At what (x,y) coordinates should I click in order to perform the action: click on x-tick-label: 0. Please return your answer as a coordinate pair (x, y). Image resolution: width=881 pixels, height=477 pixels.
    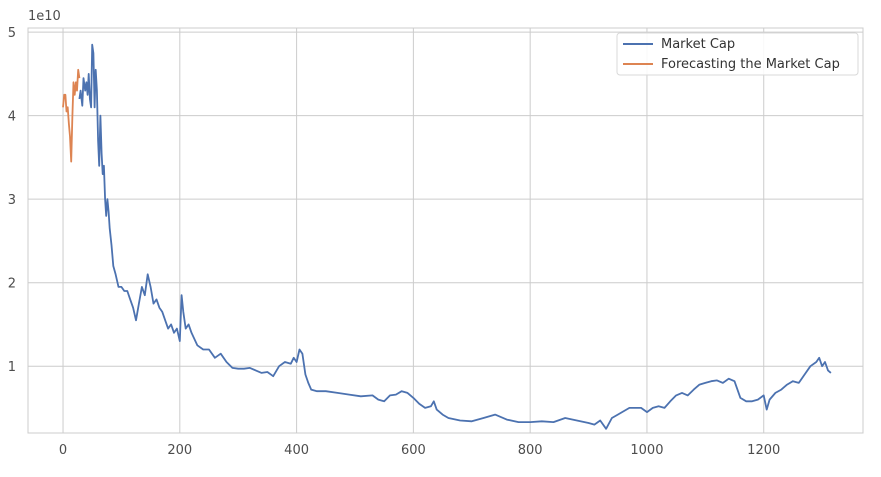
    Looking at the image, I should click on (63, 450).